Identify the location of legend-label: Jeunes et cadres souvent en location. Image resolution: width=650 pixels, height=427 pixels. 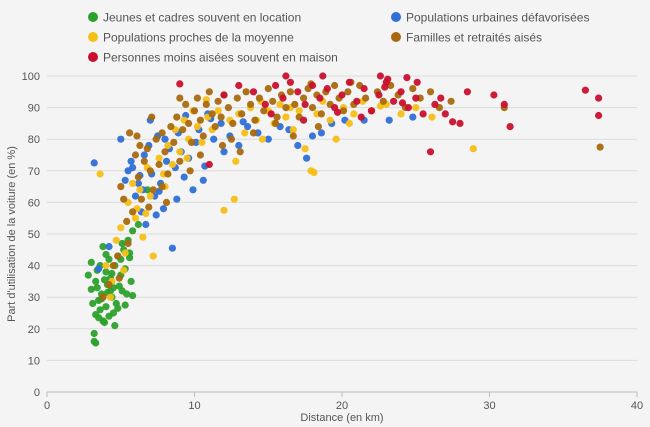
(202, 18).